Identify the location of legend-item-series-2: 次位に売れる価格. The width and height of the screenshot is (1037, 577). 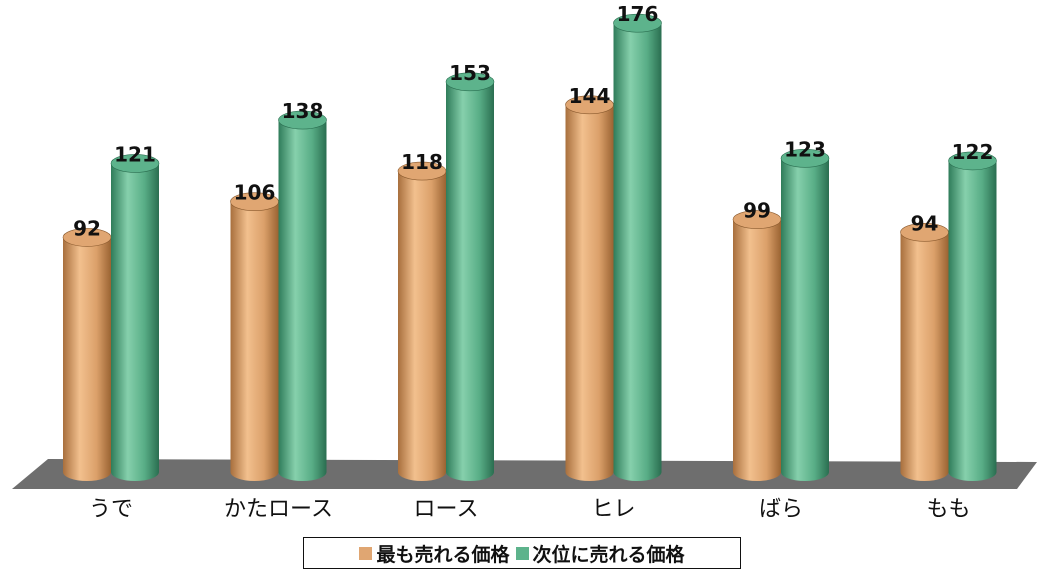
(600, 553).